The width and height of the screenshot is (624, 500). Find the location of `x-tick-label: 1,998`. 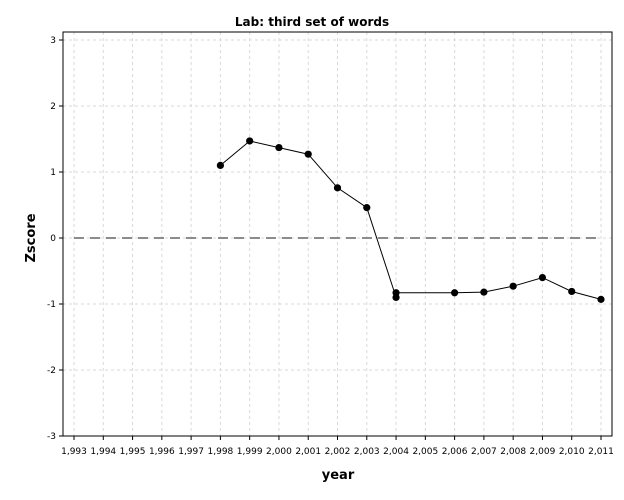

x-tick-label: 1,998 is located at coordinates (221, 452).